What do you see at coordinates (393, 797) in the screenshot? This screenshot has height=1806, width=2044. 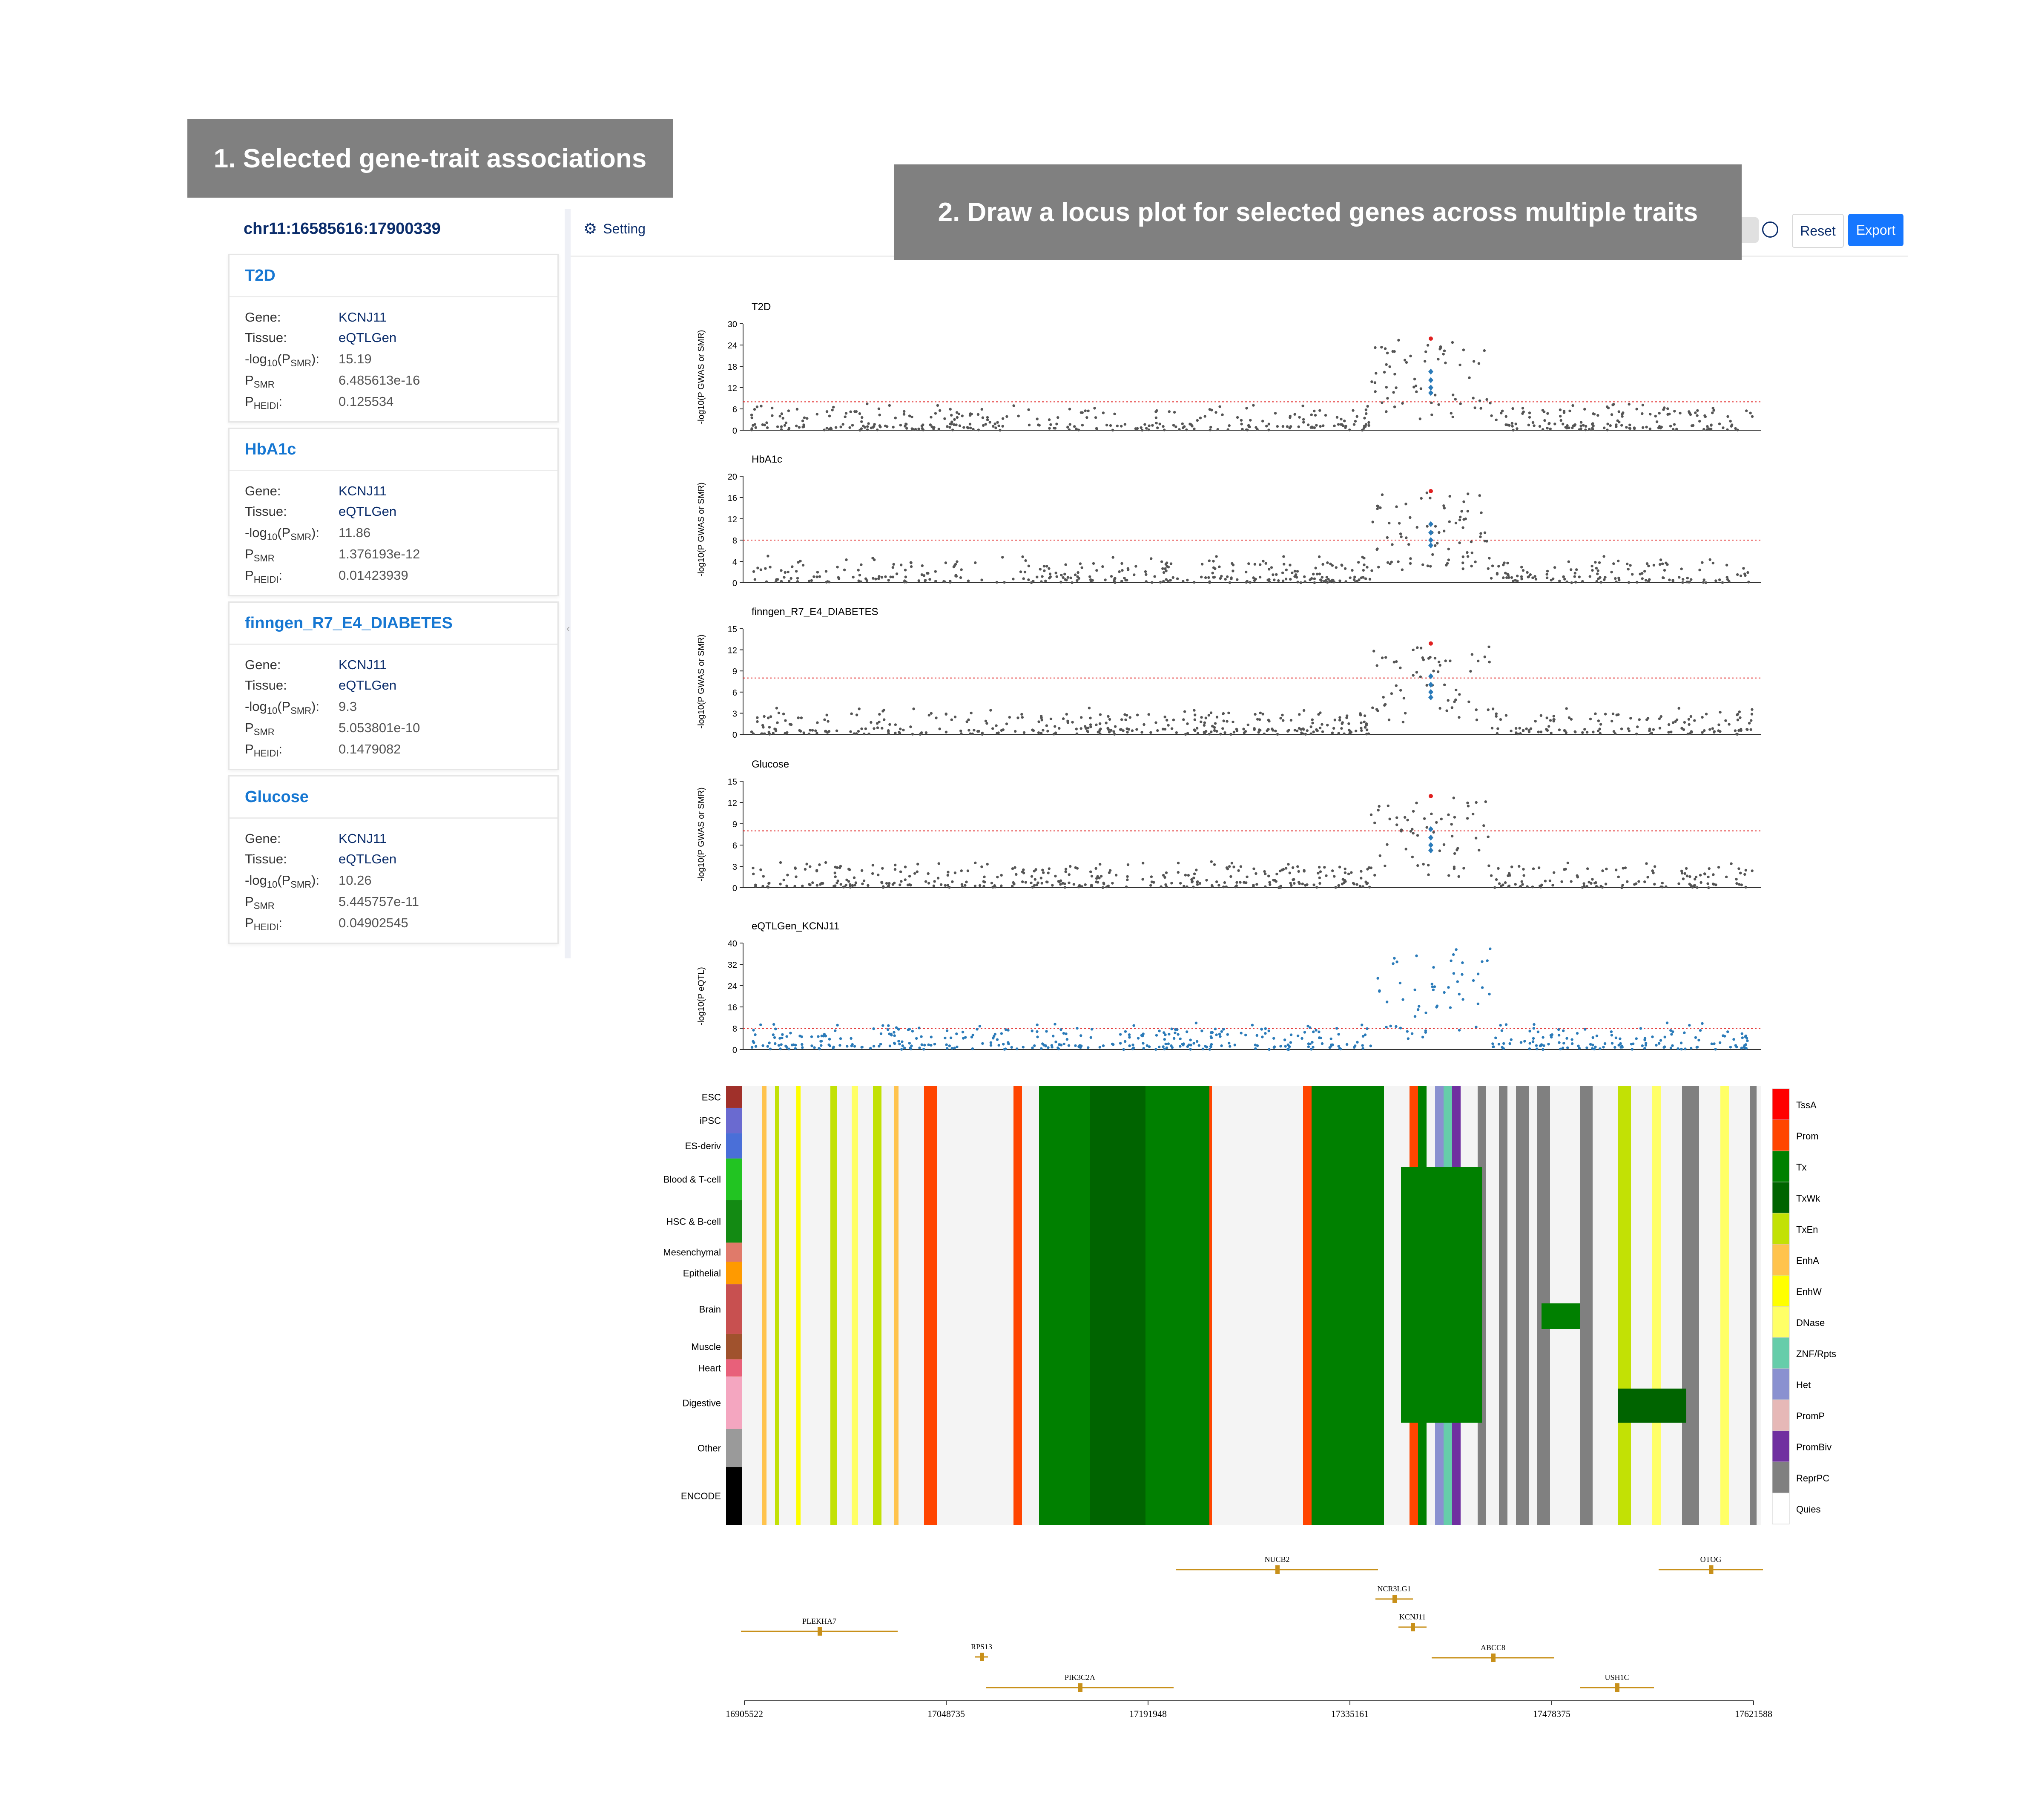 I see `trait-name: Glucose` at bounding box center [393, 797].